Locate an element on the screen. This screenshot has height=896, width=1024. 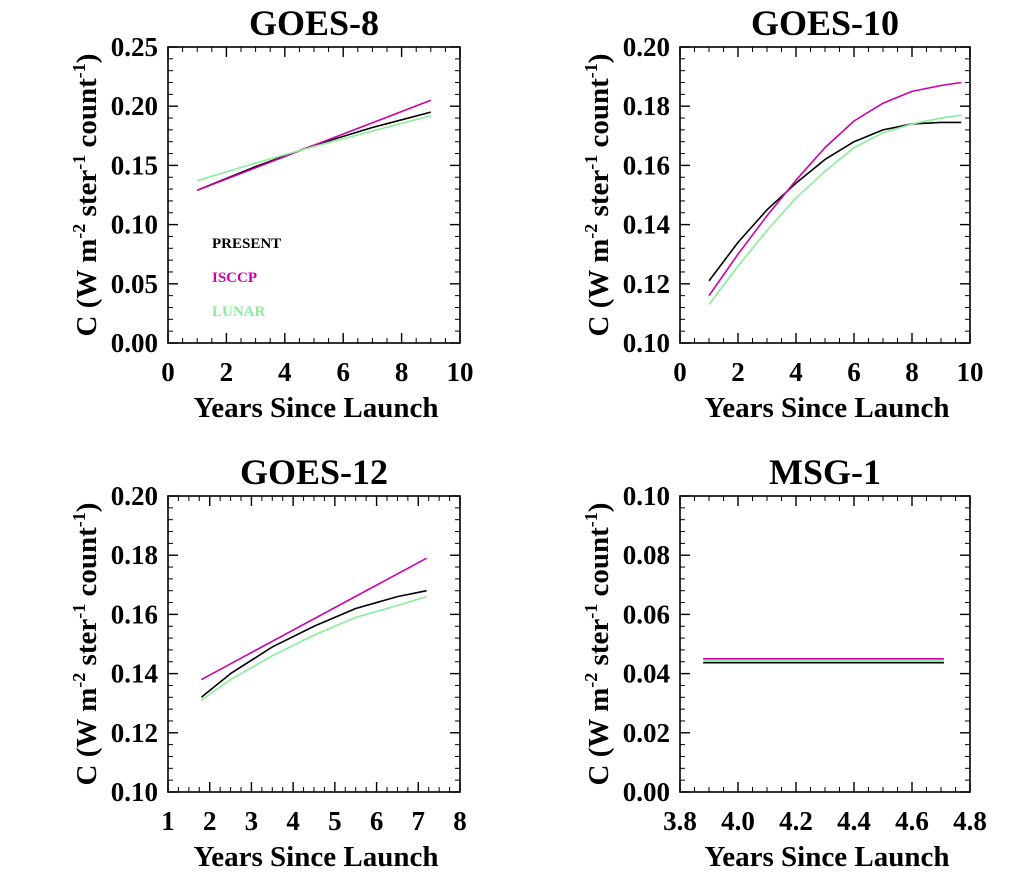
legend-entry-lunar: LUNAR is located at coordinates (239, 312).